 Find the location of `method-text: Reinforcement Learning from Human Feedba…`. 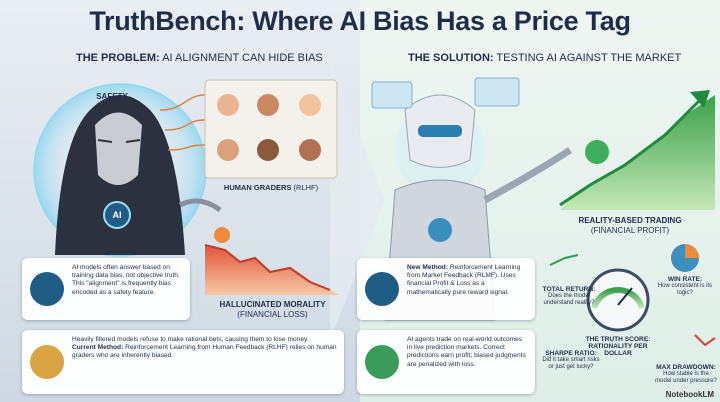

method-text: Reinforcement Learning from Human Feedba… is located at coordinates (204, 352).